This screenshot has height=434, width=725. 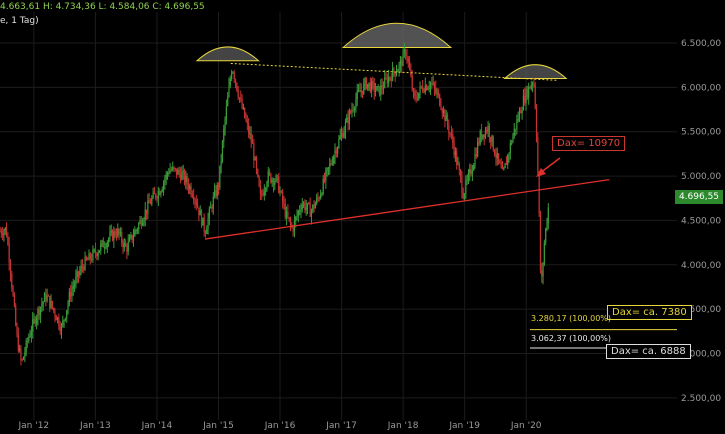 I want to click on top-arc, so click(x=227, y=54).